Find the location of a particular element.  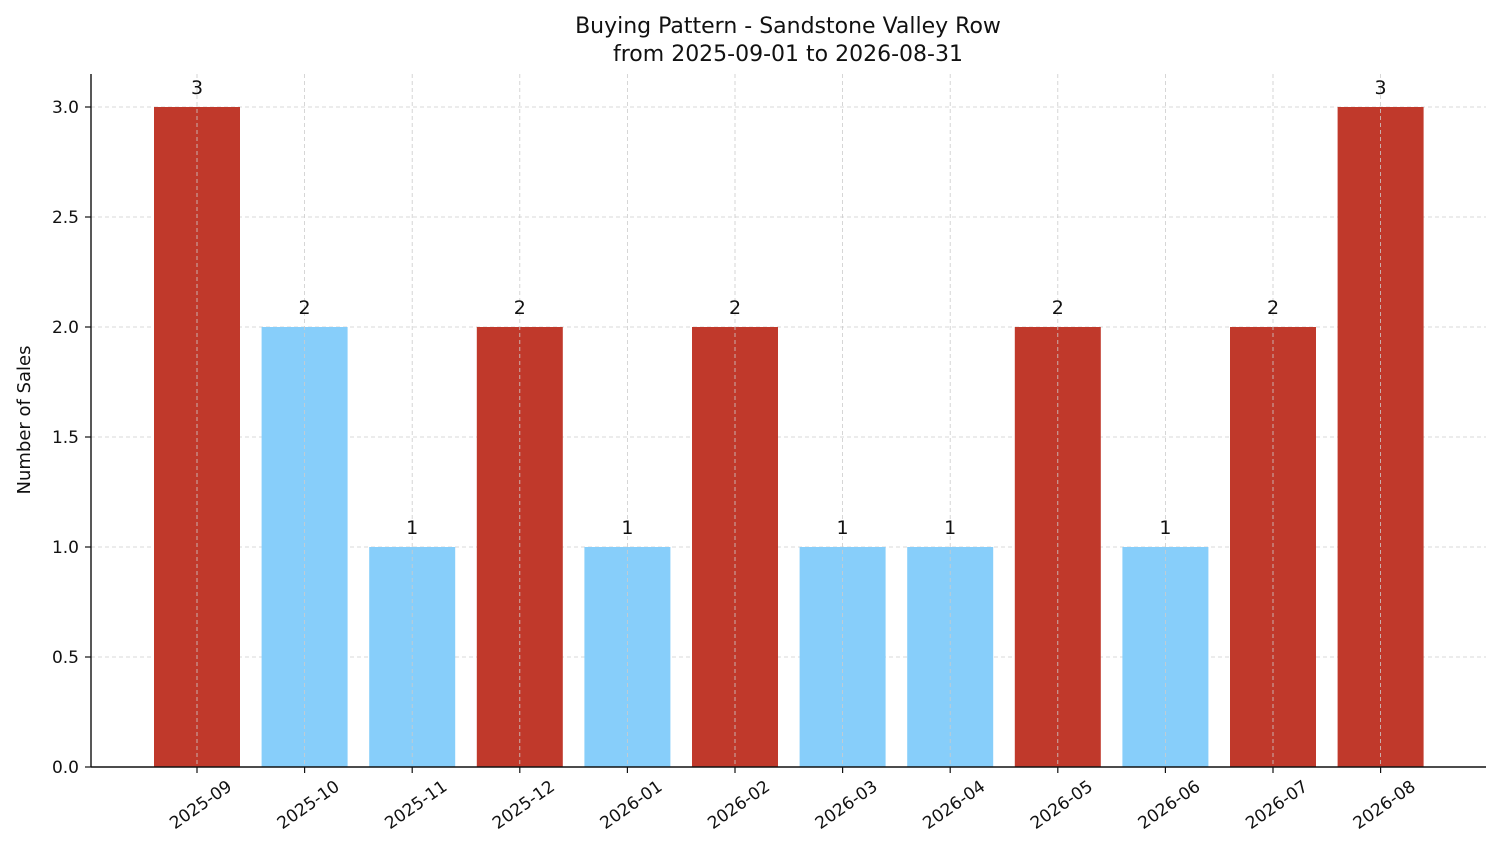

x-tick-label-2025-11: 2025-11 is located at coordinates (416, 805).